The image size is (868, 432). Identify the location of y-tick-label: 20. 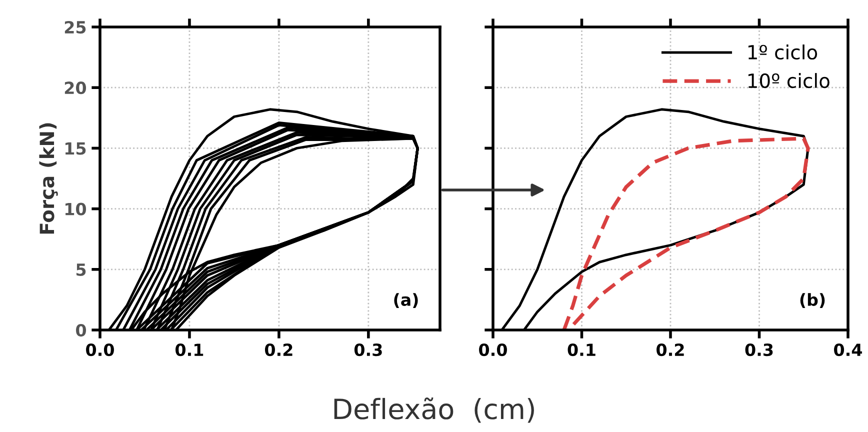
(75, 88).